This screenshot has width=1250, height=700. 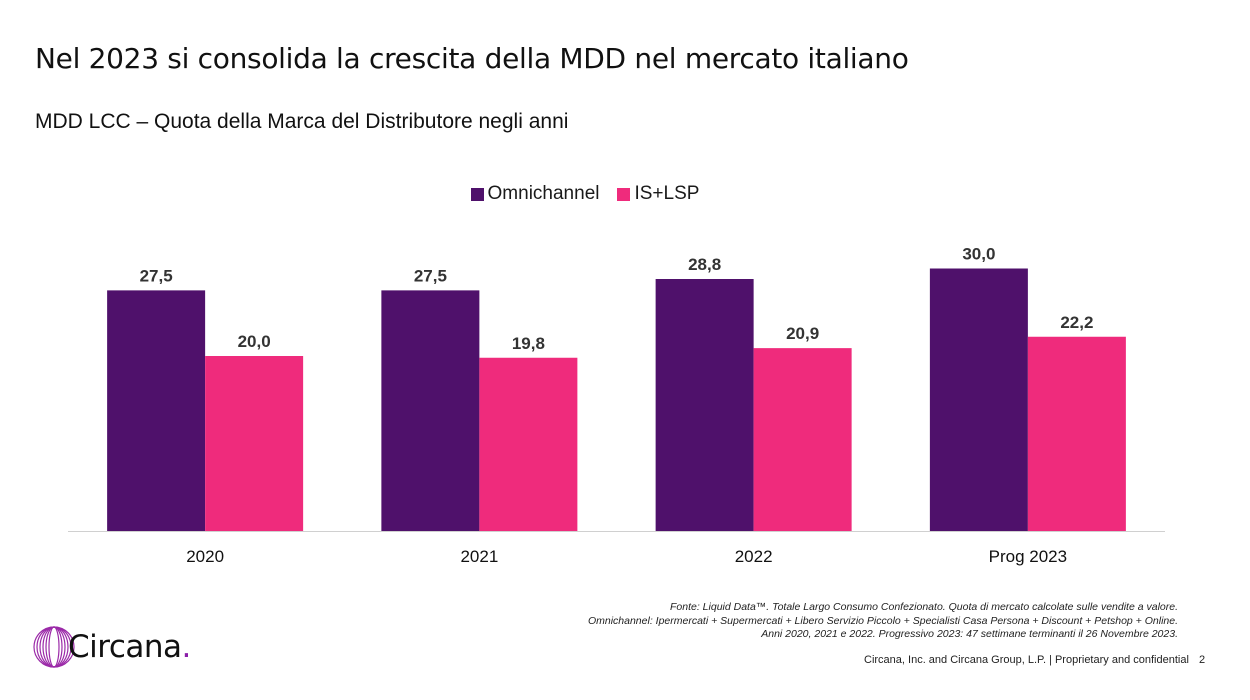 I want to click on x-tick-label: Prog 2023, so click(x=1028, y=556).